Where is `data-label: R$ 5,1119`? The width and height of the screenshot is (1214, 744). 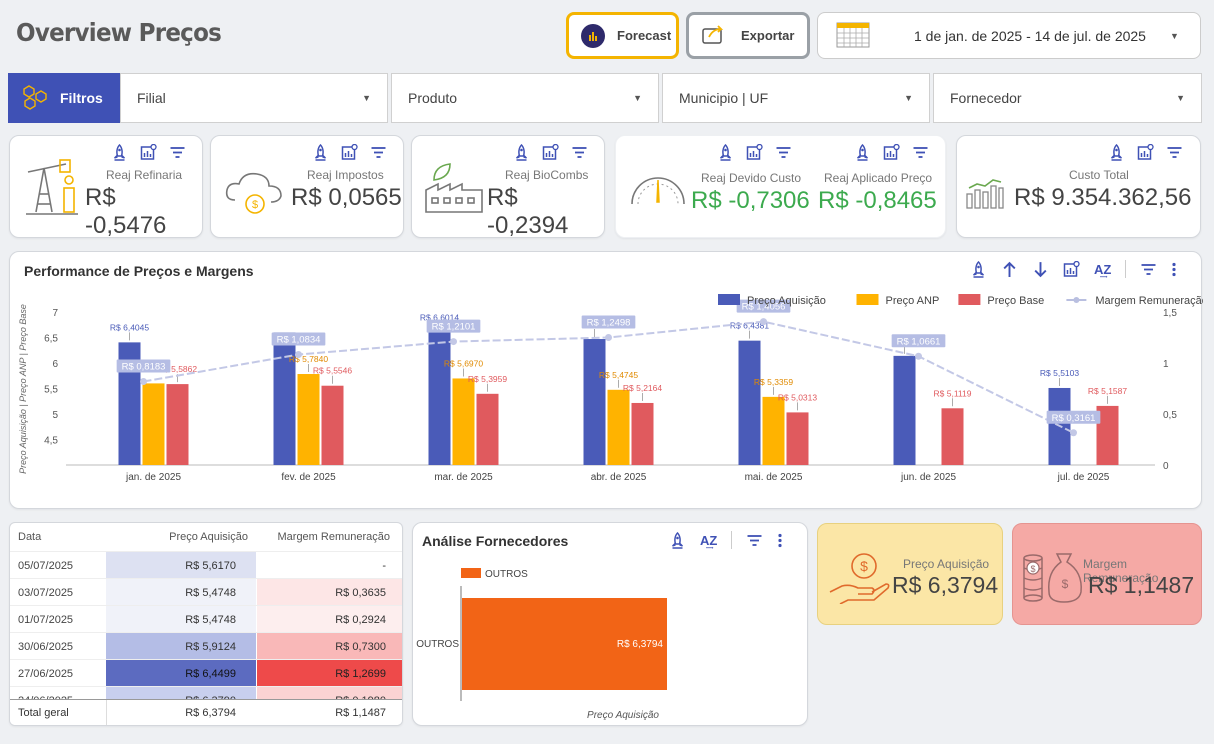
data-label: R$ 5,1119 is located at coordinates (953, 393).